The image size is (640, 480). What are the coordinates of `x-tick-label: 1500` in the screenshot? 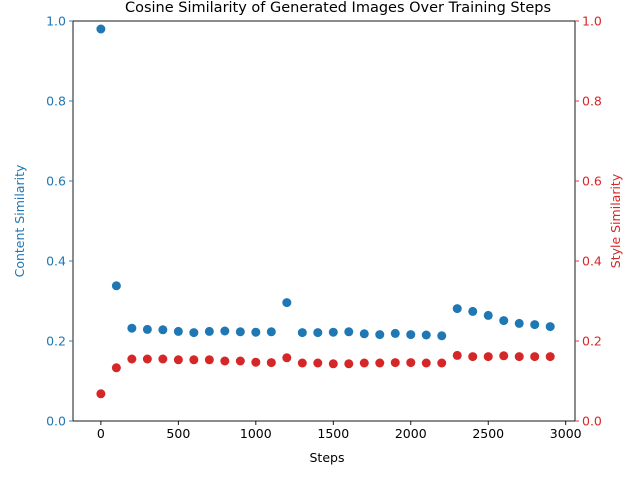 It's located at (333, 433).